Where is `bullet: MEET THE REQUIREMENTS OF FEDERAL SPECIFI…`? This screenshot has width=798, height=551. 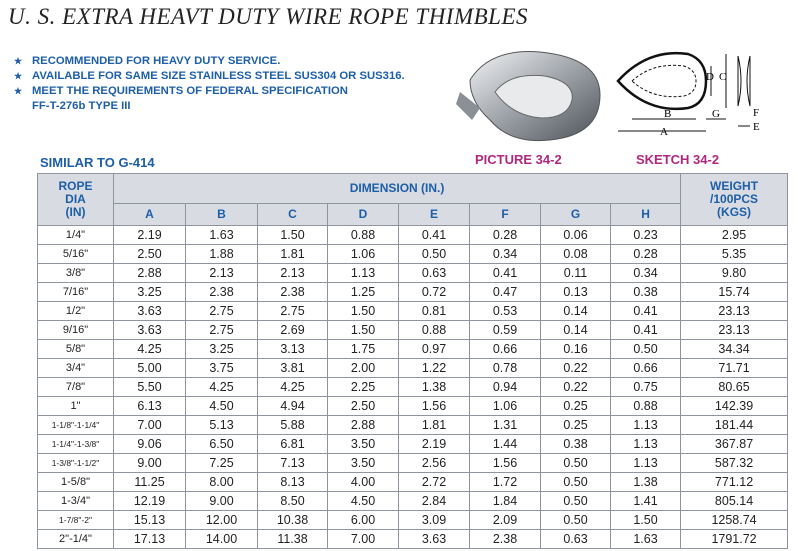
bullet: MEET THE REQUIREMENTS OF FEDERAL SPECIFI… is located at coordinates (209, 99).